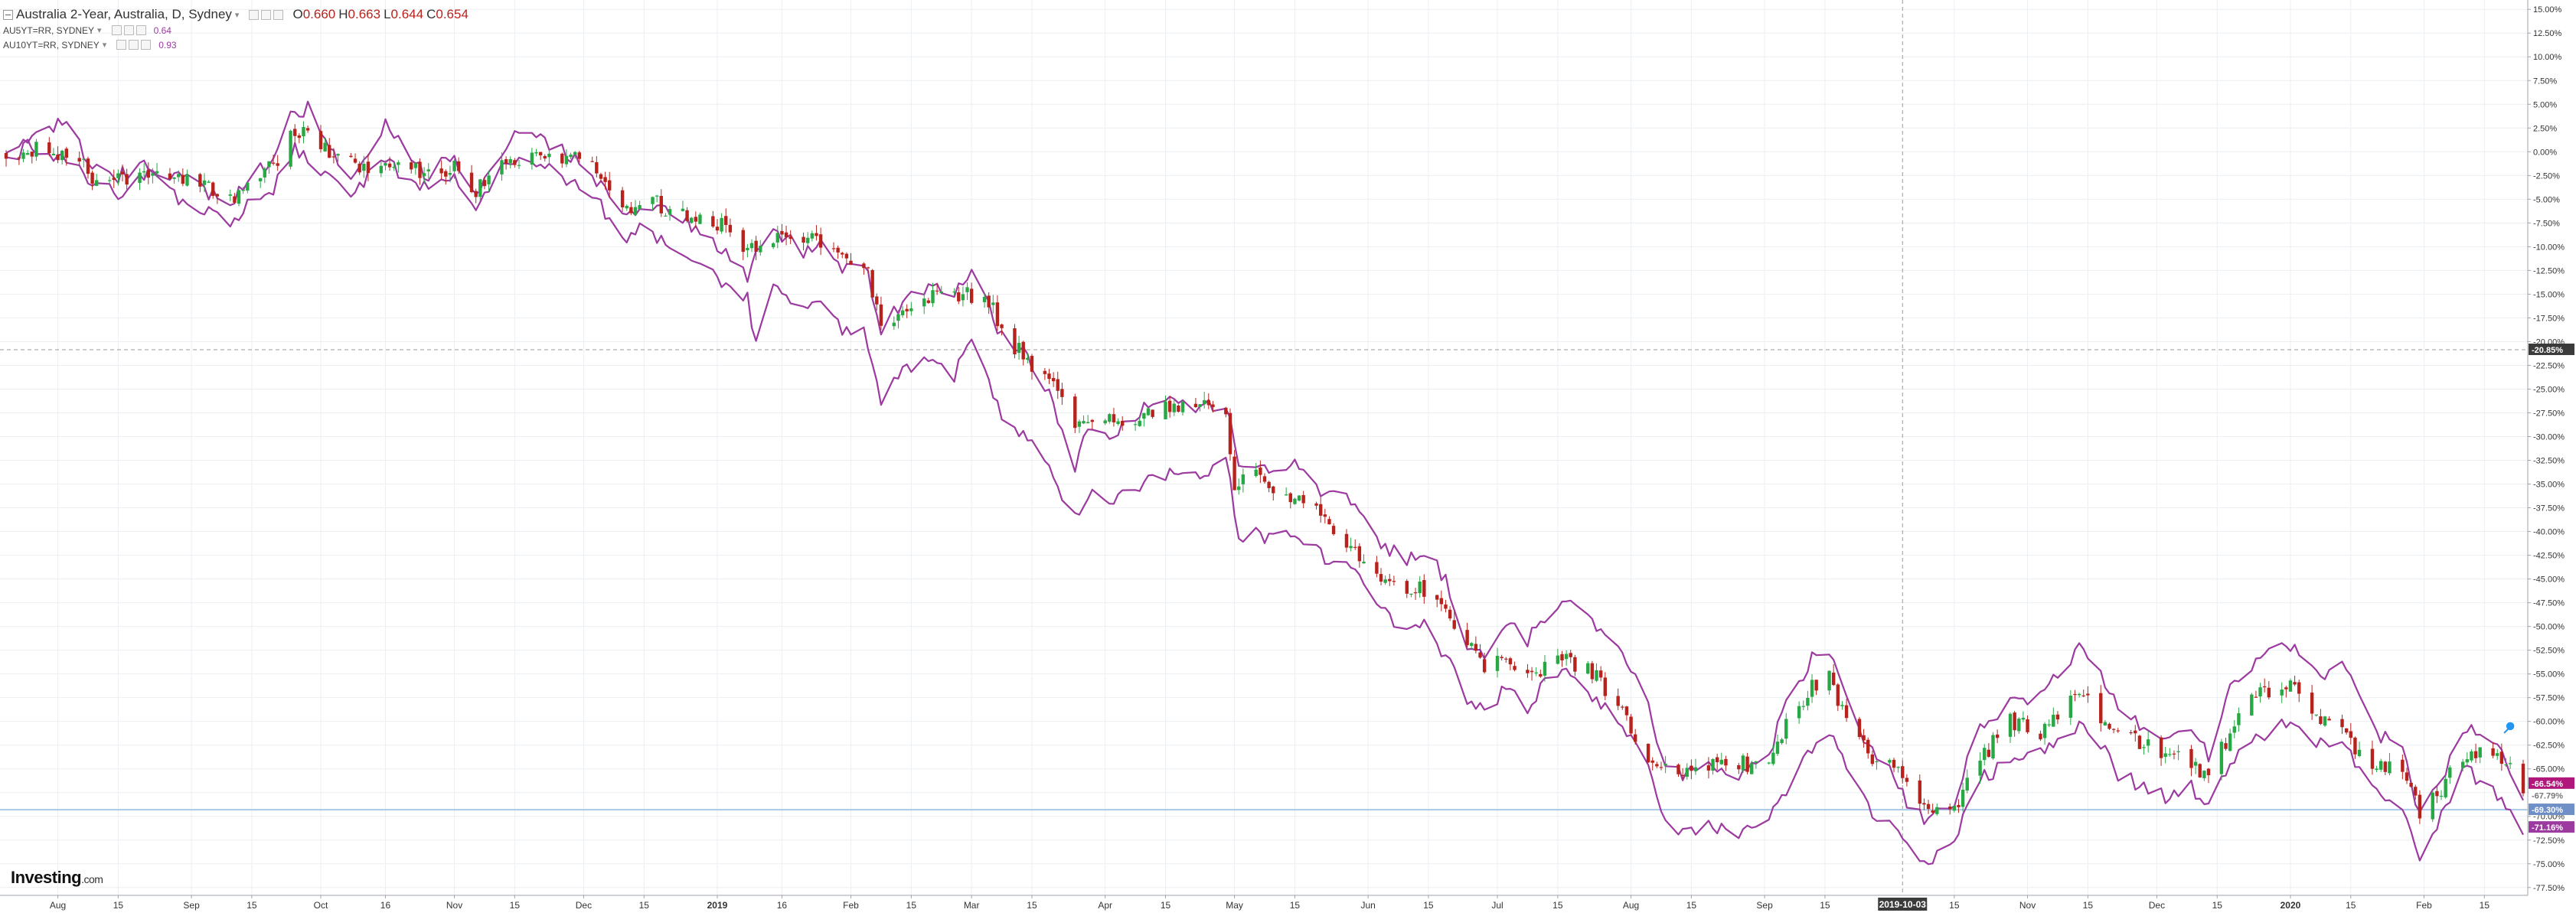 The height and width of the screenshot is (916, 2576). I want to click on y-tick-label: -72.50%, so click(2549, 841).